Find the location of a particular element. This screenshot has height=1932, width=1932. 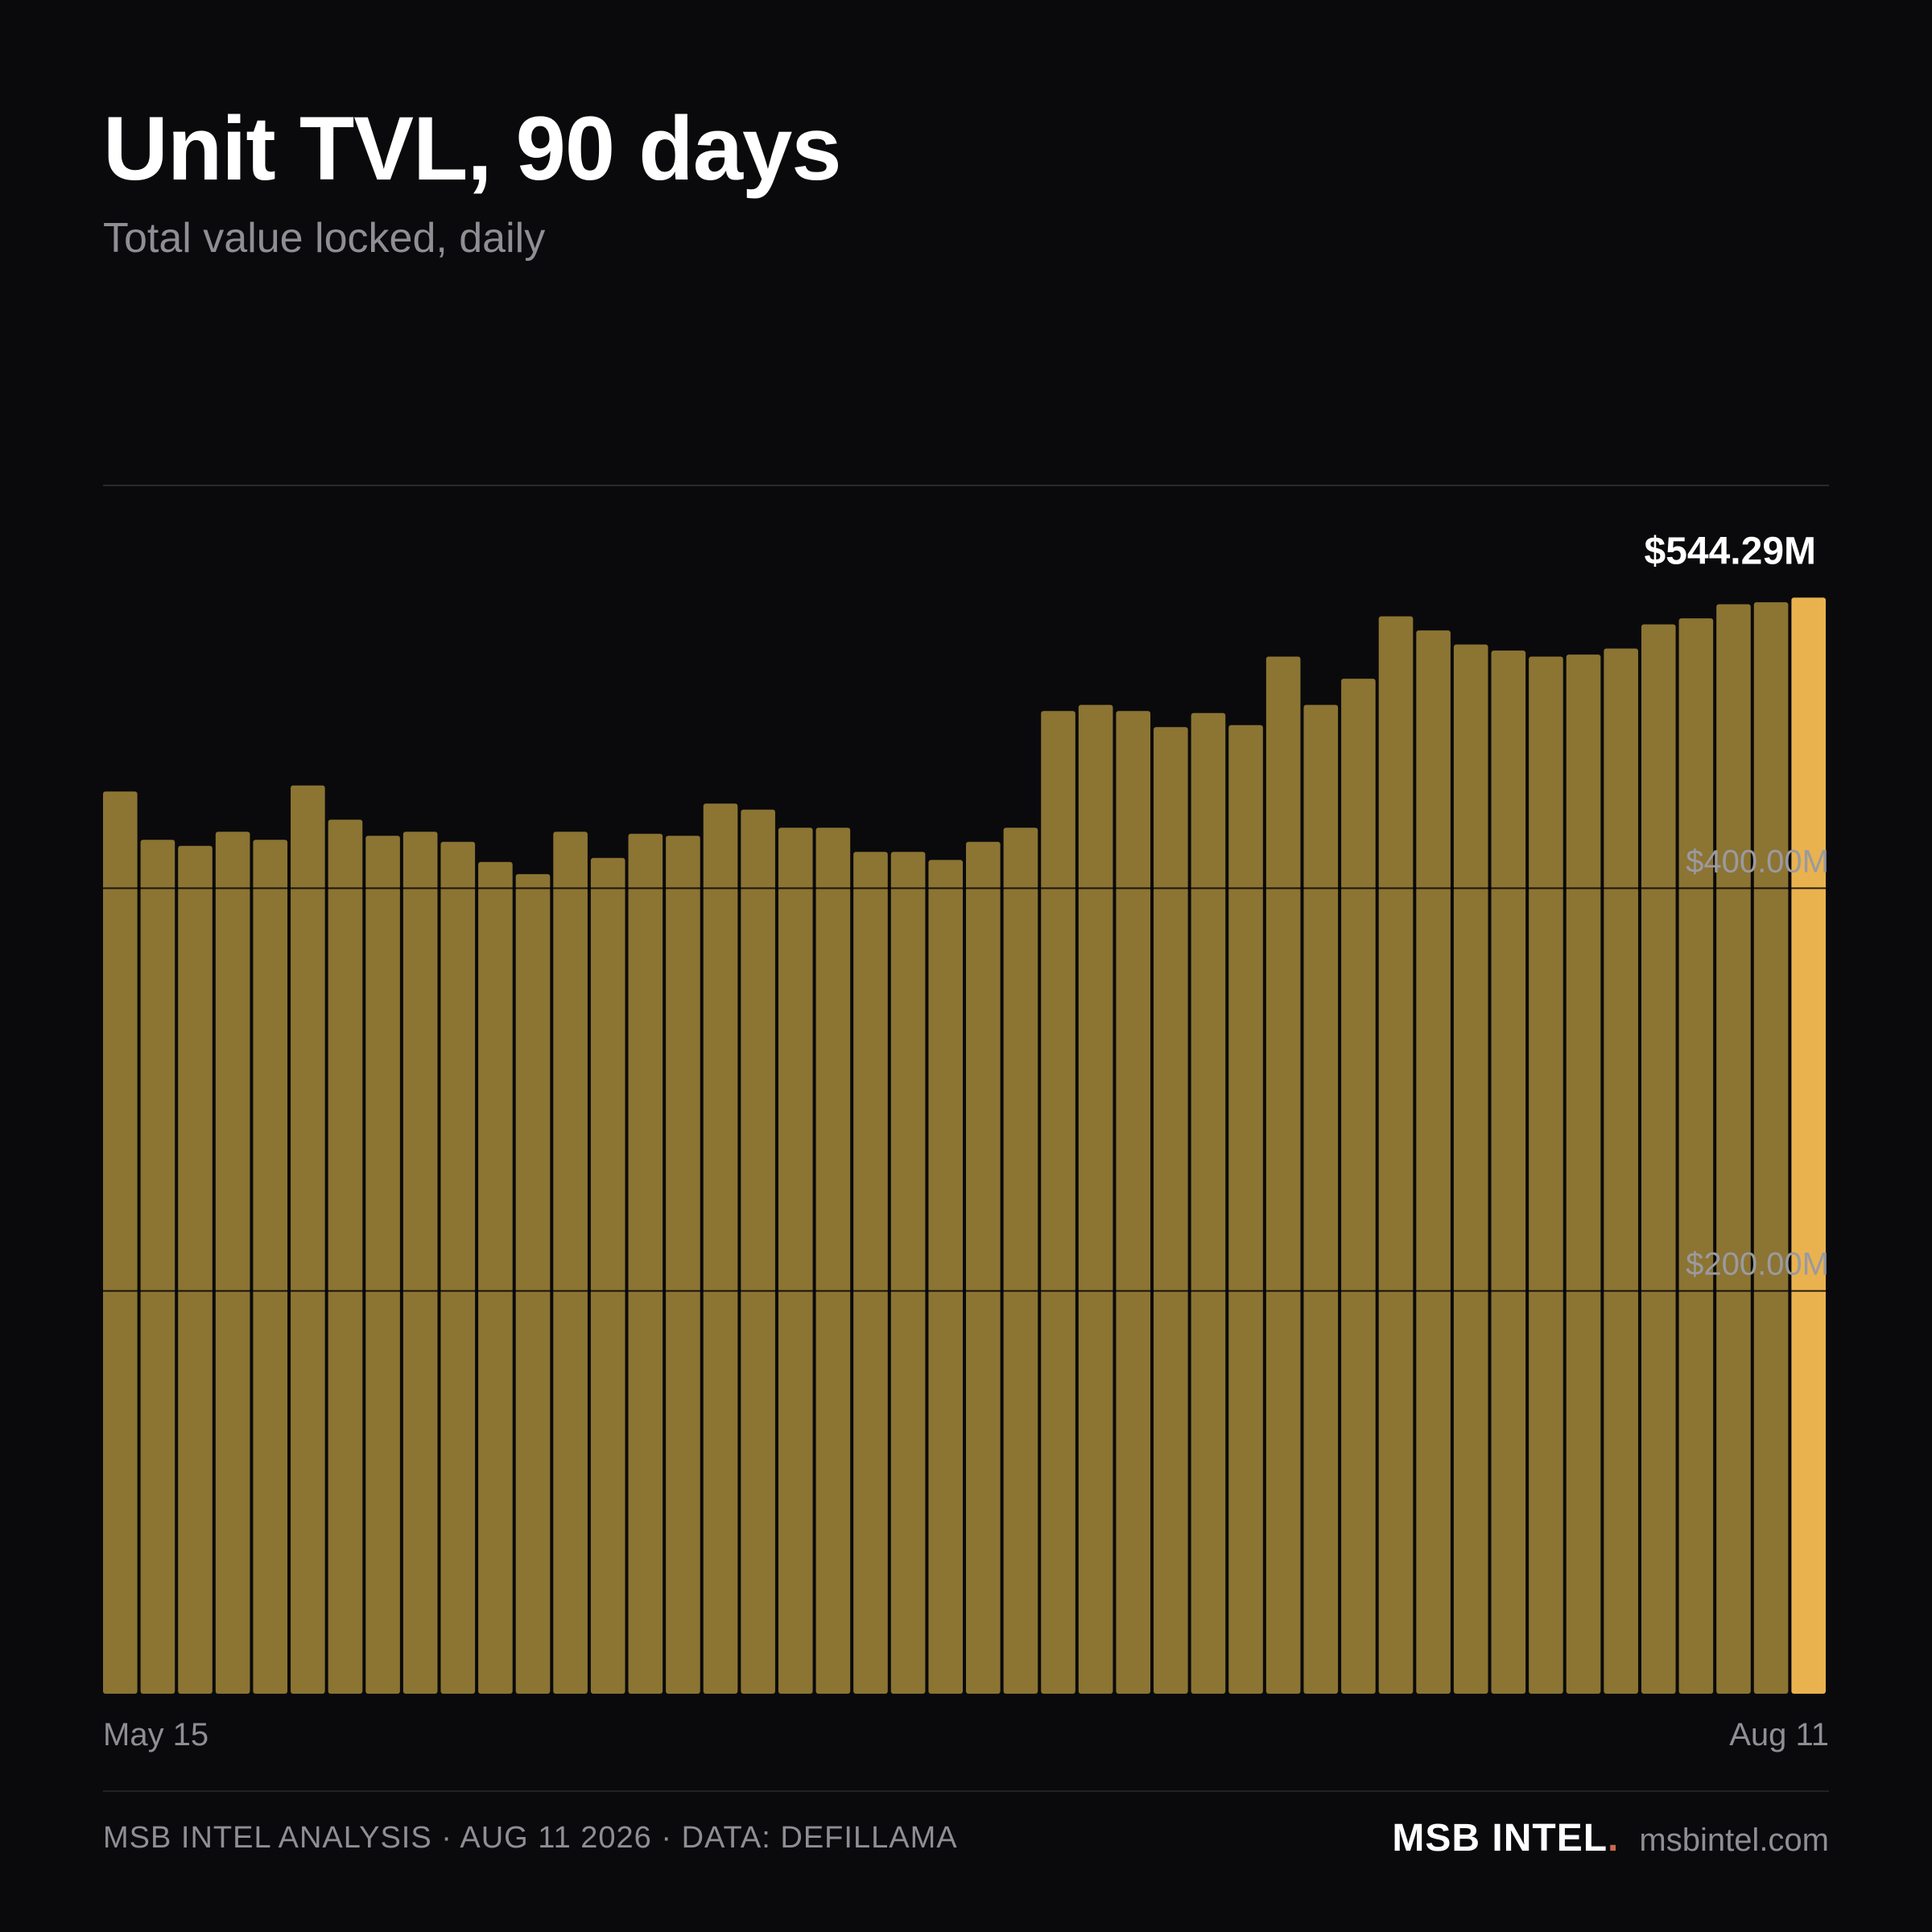

chart-subtitle: Total value locked, daily is located at coordinates (324, 238).